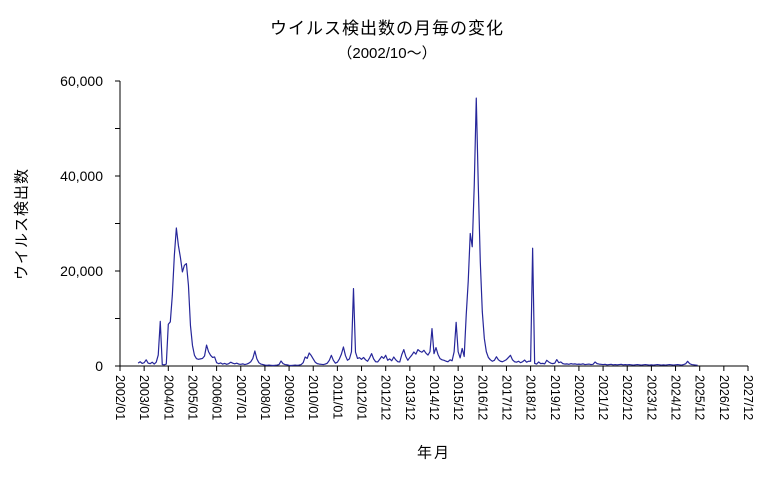 The height and width of the screenshot is (483, 774). Describe the element at coordinates (724, 397) in the screenshot. I see `x-tick-label: 2026/12` at that location.